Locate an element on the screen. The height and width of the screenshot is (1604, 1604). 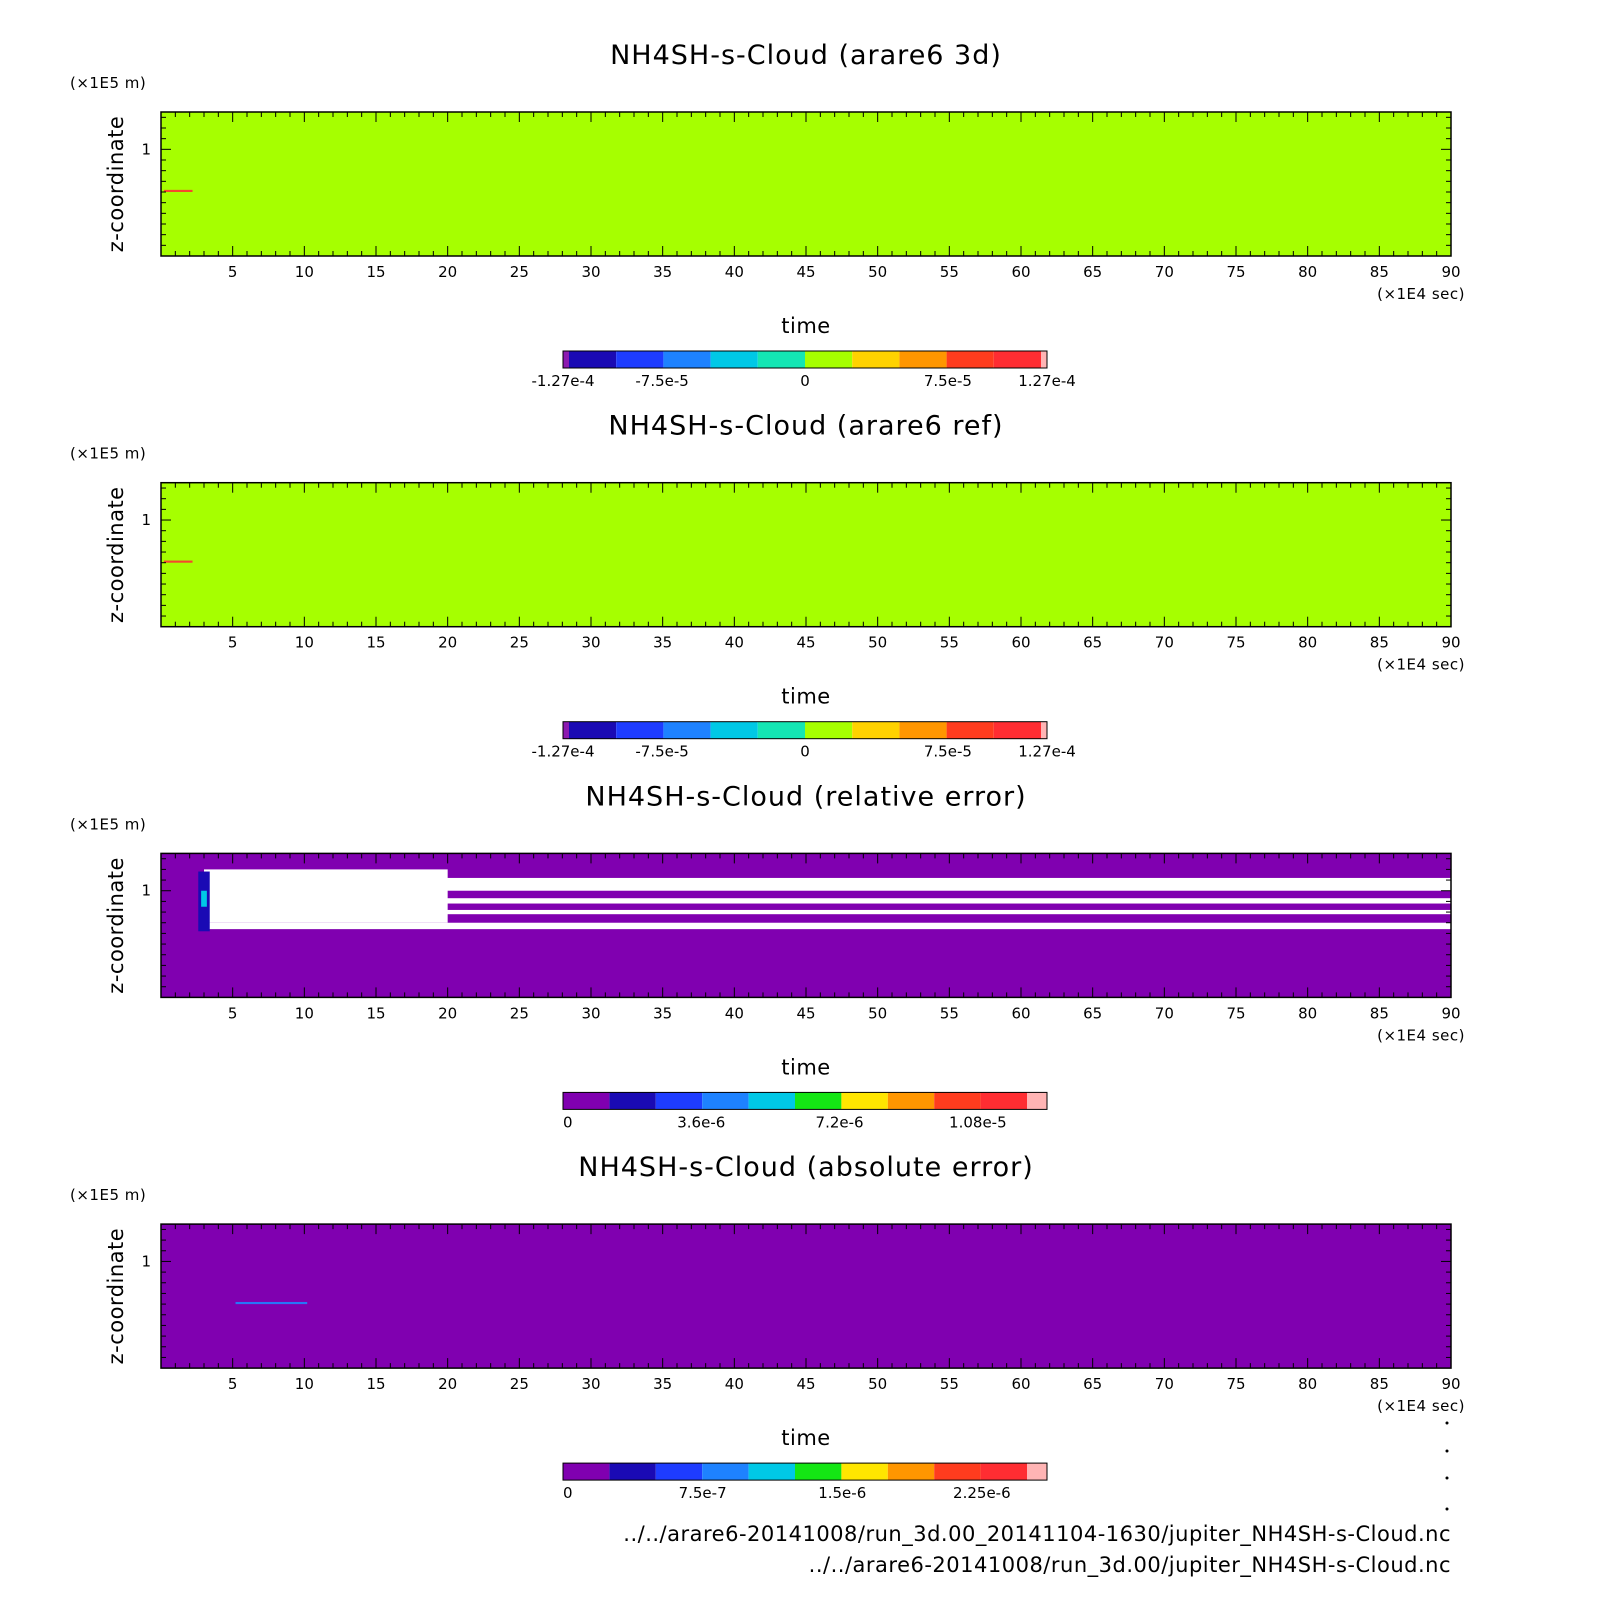
colorbar-label: 1.08e-5 is located at coordinates (978, 1122).